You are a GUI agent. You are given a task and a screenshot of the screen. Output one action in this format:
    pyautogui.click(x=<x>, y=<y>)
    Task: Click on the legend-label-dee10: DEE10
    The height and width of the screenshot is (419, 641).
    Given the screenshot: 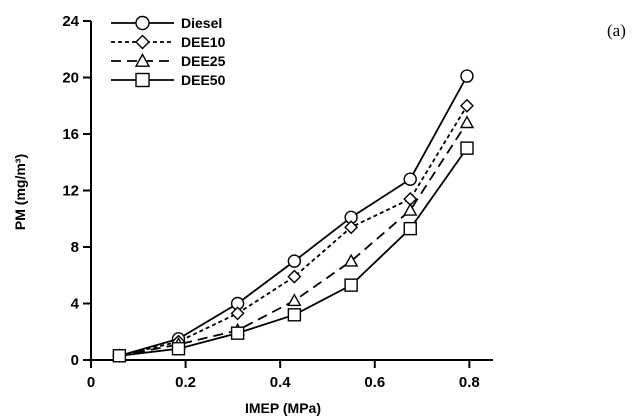 What is the action you would take?
    pyautogui.click(x=203, y=42)
    